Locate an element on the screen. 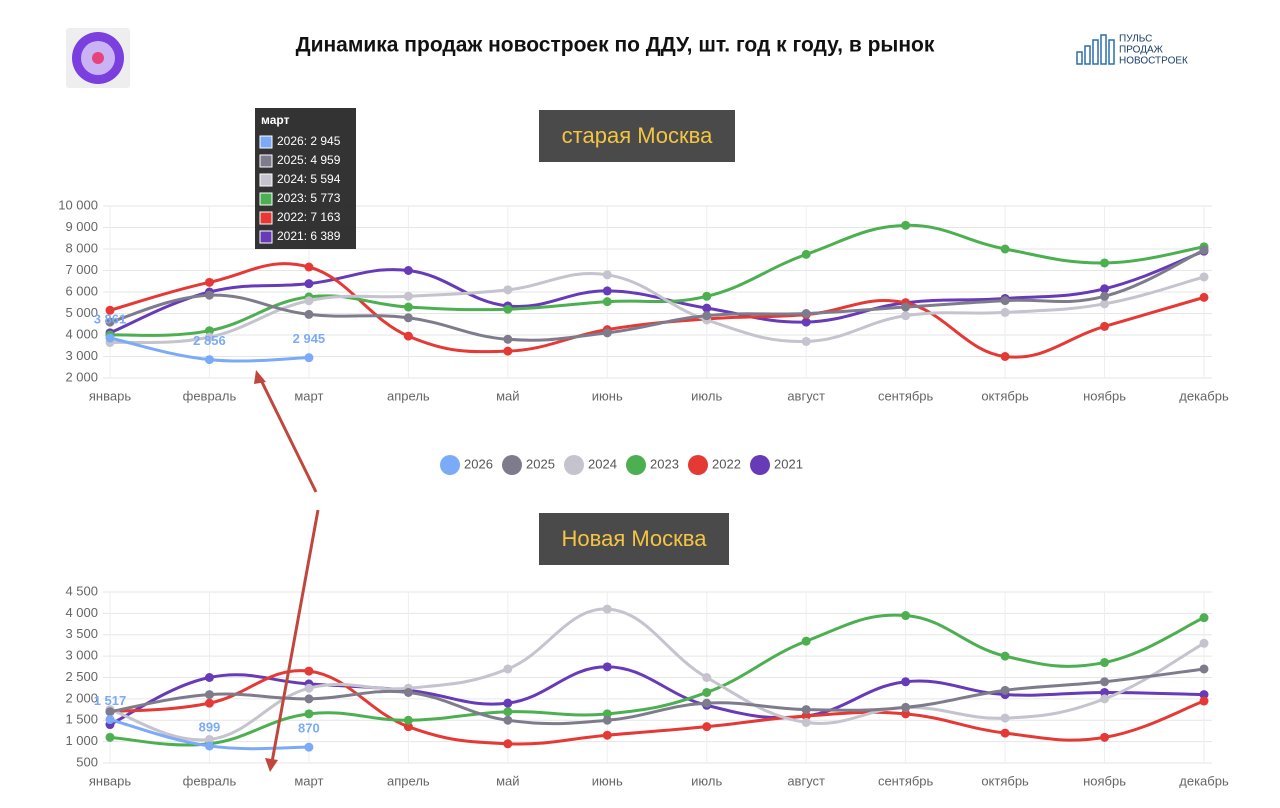 The image size is (1280, 808). y-tick-label: 4 000 is located at coordinates (81, 612).